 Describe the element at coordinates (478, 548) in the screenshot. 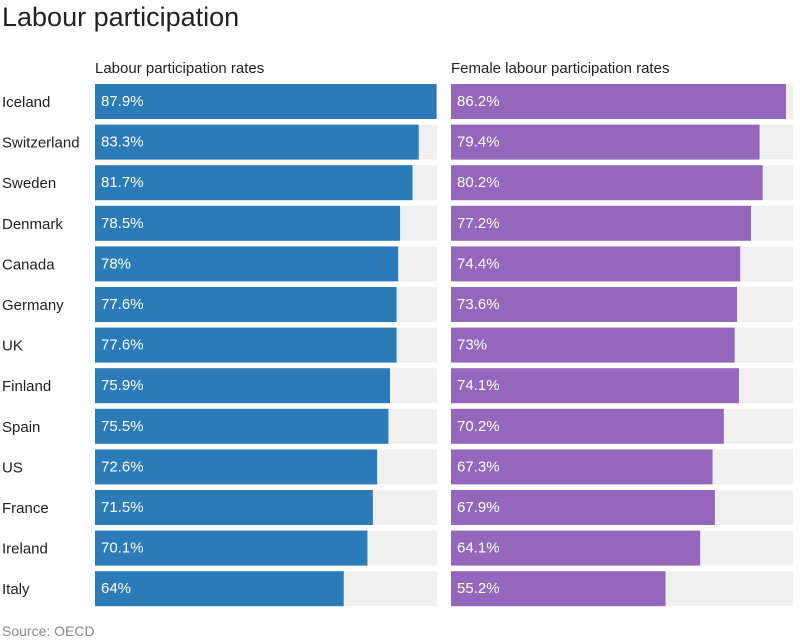

I see `data-label: 64.1%` at that location.